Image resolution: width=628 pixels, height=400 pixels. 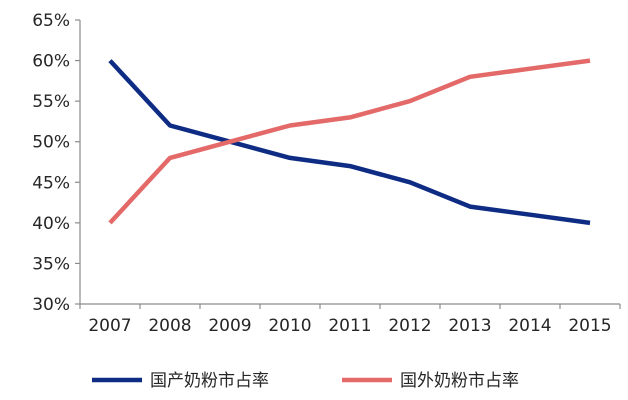 I want to click on x-tick-label: 2014, so click(x=529, y=326).